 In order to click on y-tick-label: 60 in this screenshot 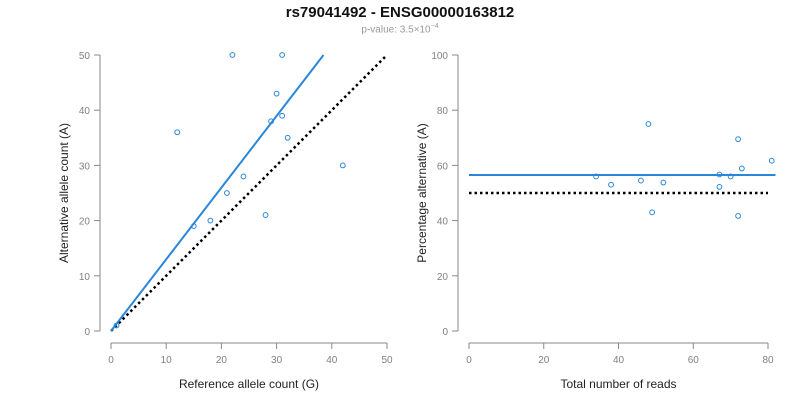, I will do `click(443, 166)`.